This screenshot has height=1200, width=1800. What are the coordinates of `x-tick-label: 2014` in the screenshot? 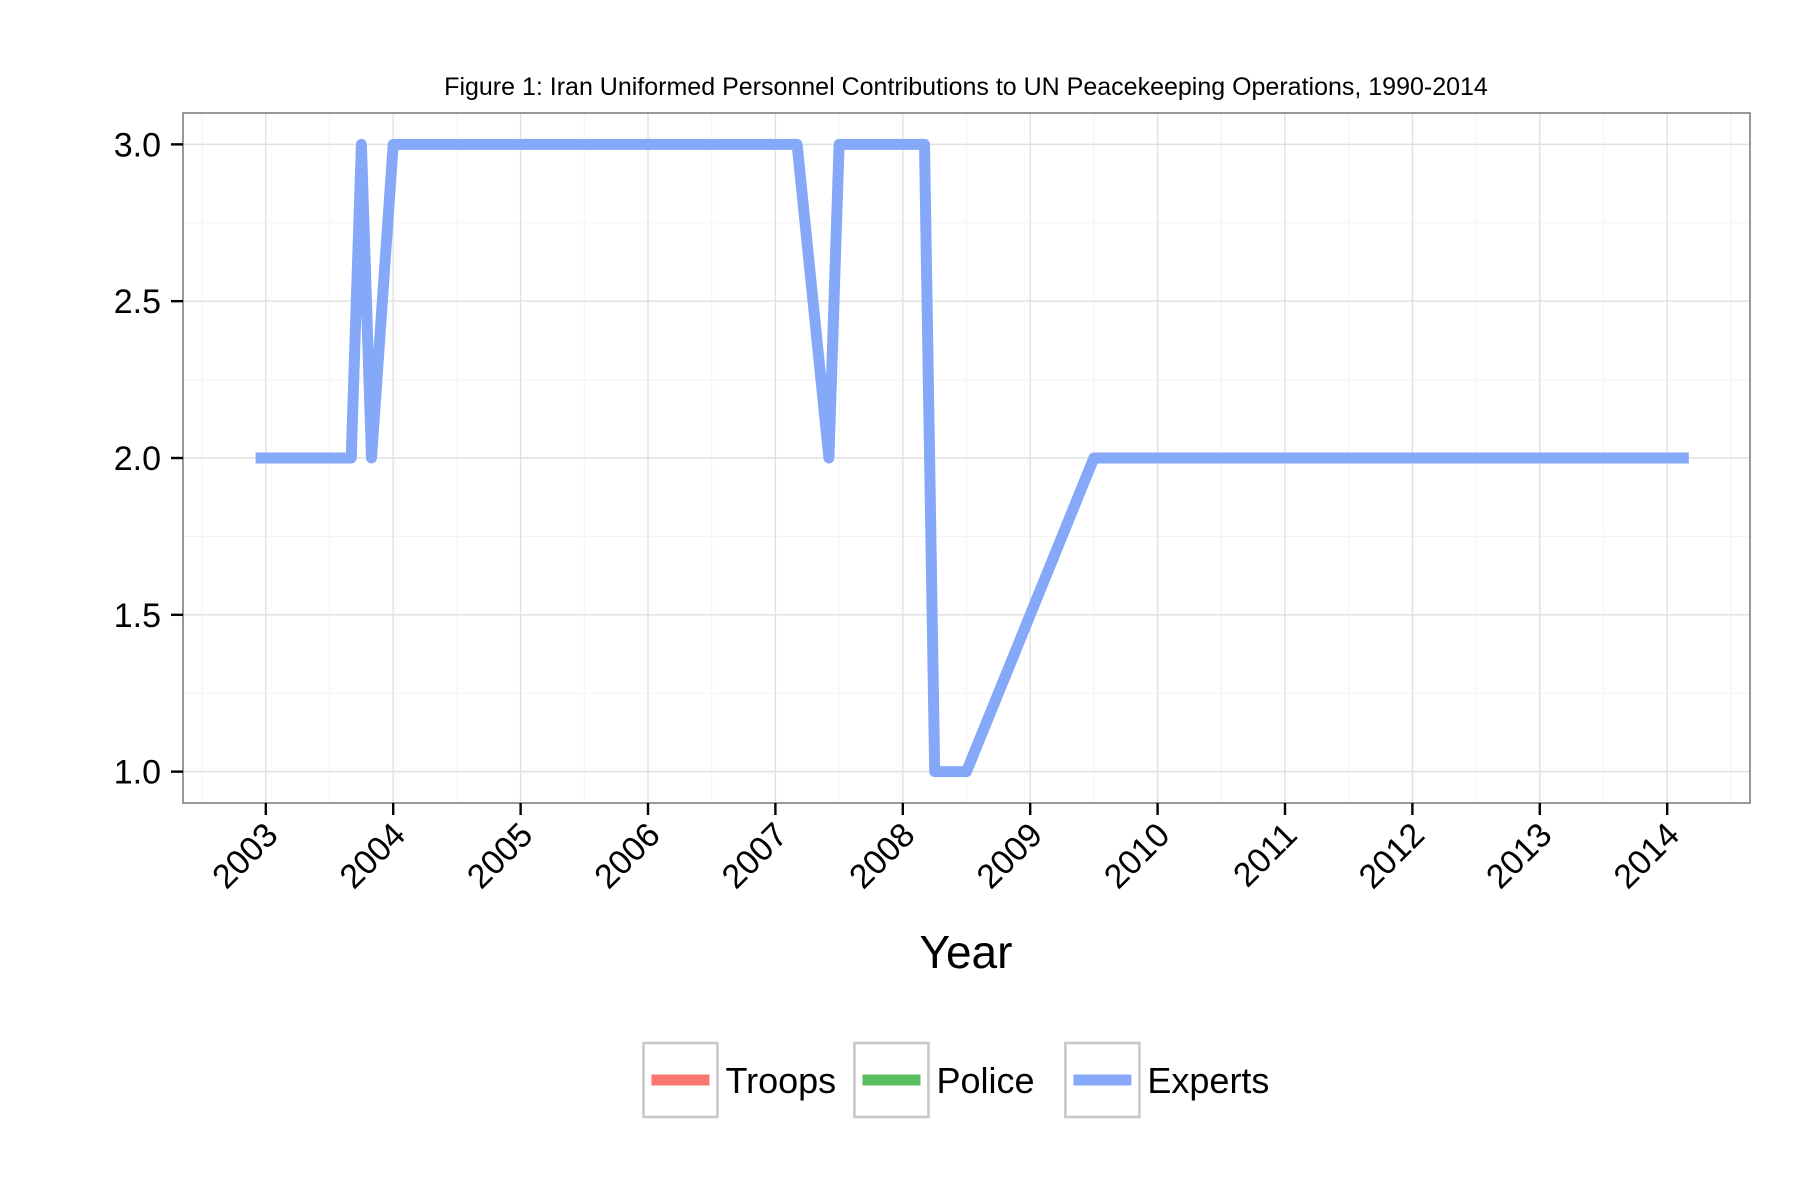 It's located at (1646, 856).